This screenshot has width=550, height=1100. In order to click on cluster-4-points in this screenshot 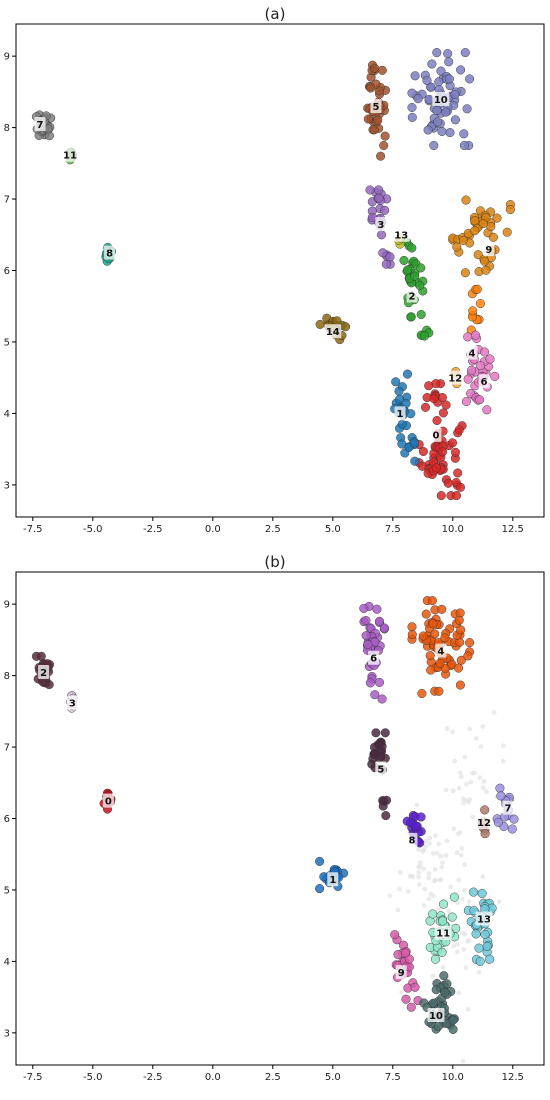, I will do `click(475, 309)`.